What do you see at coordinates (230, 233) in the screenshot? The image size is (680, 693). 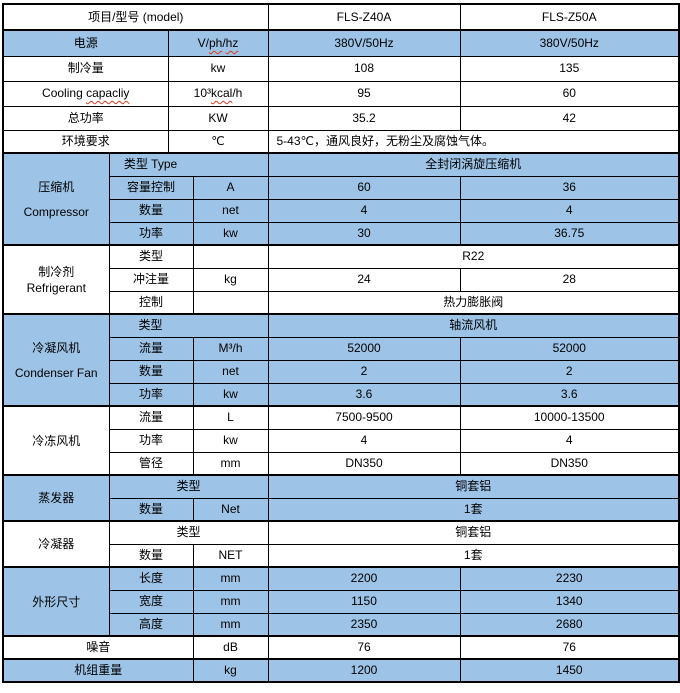 I see `compressor-power-unit: kw` at bounding box center [230, 233].